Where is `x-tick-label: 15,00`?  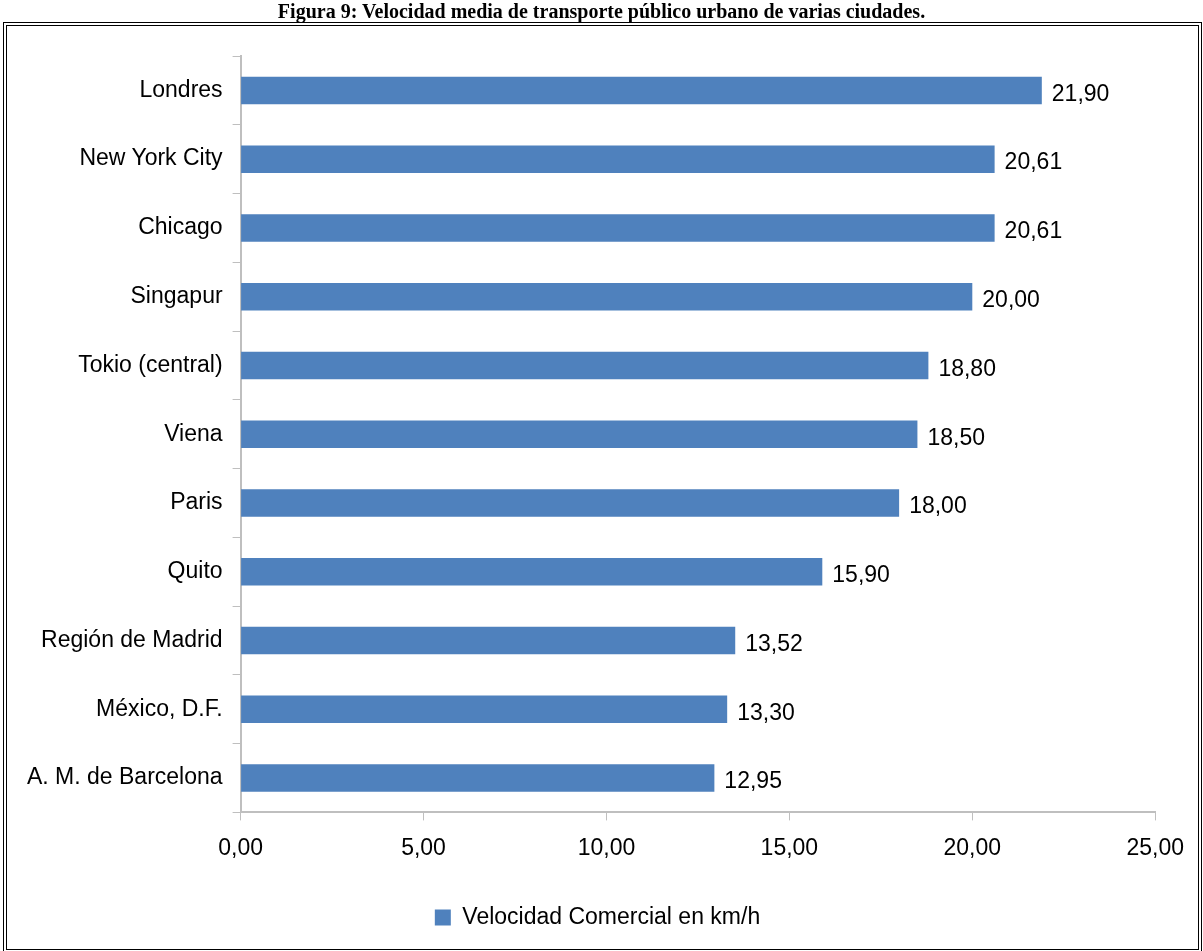 x-tick-label: 15,00 is located at coordinates (789, 846).